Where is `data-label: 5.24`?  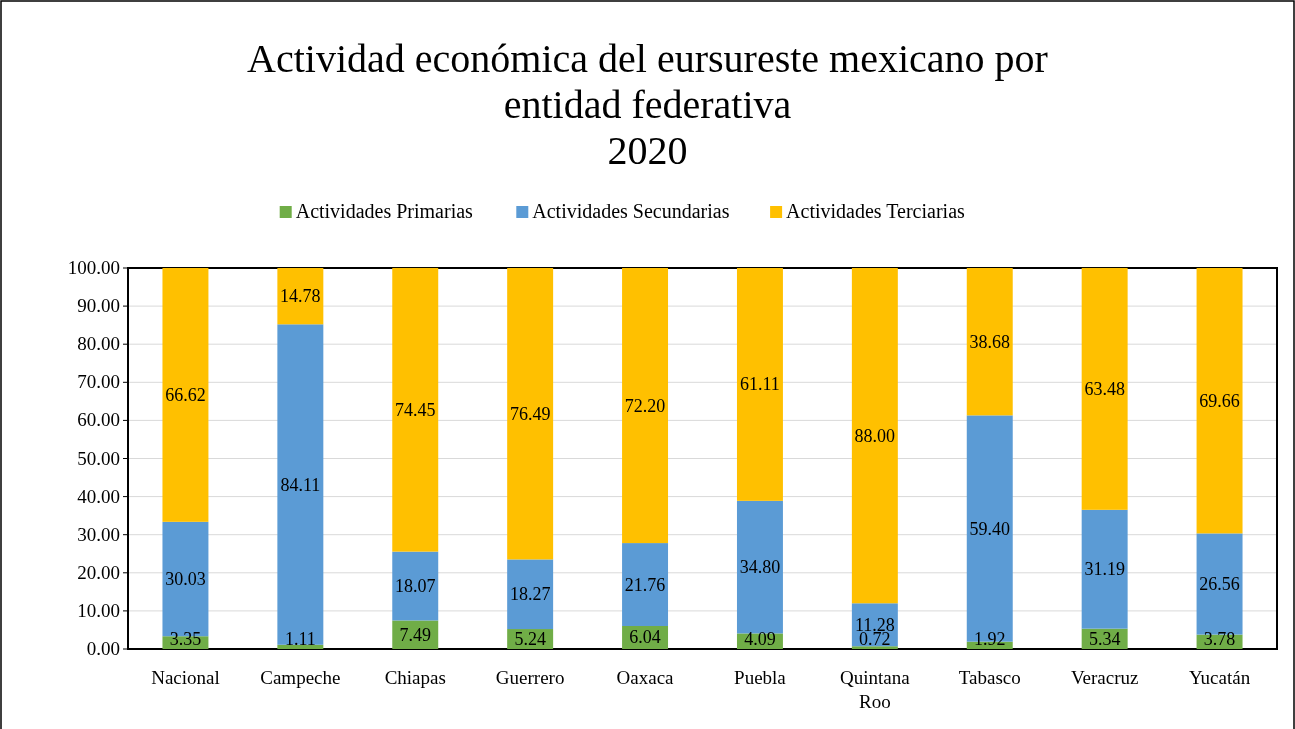
data-label: 5.24 is located at coordinates (530, 639).